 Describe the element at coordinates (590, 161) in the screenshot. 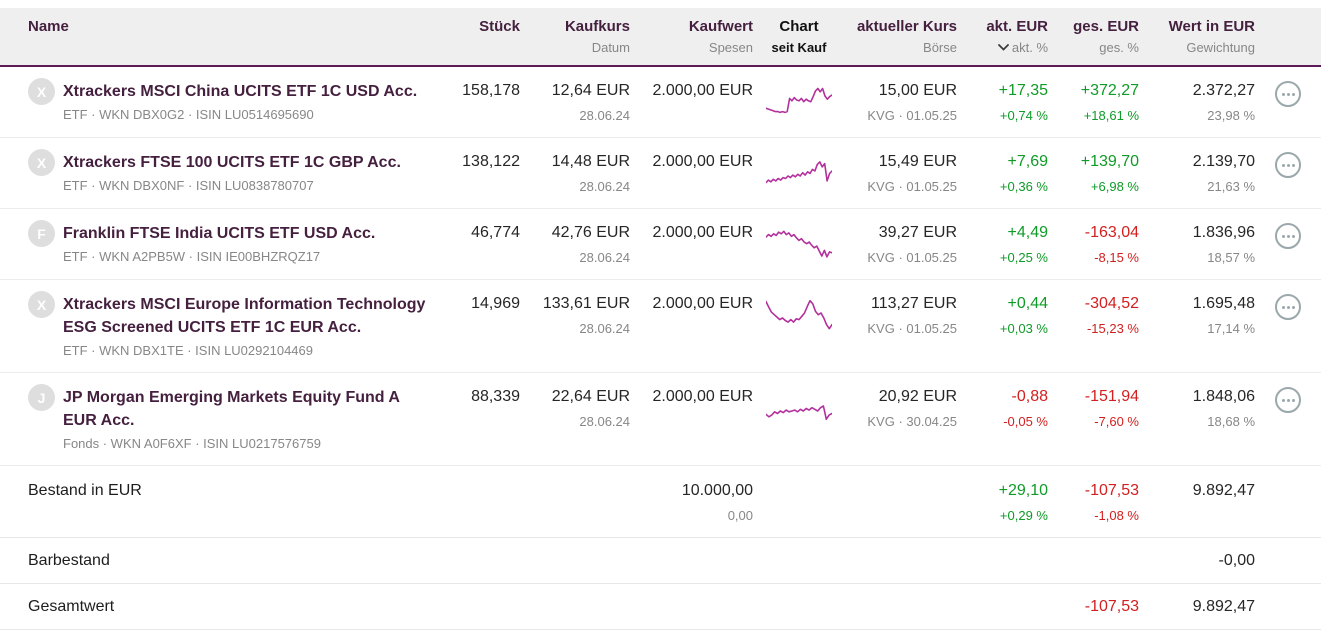

I see `kaufkurs-value: 14,48 EUR` at that location.